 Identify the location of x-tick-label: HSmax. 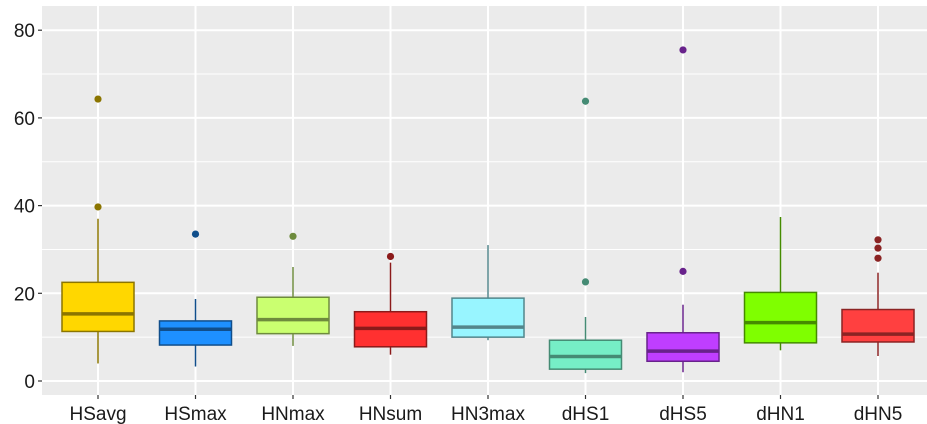
(195, 414).